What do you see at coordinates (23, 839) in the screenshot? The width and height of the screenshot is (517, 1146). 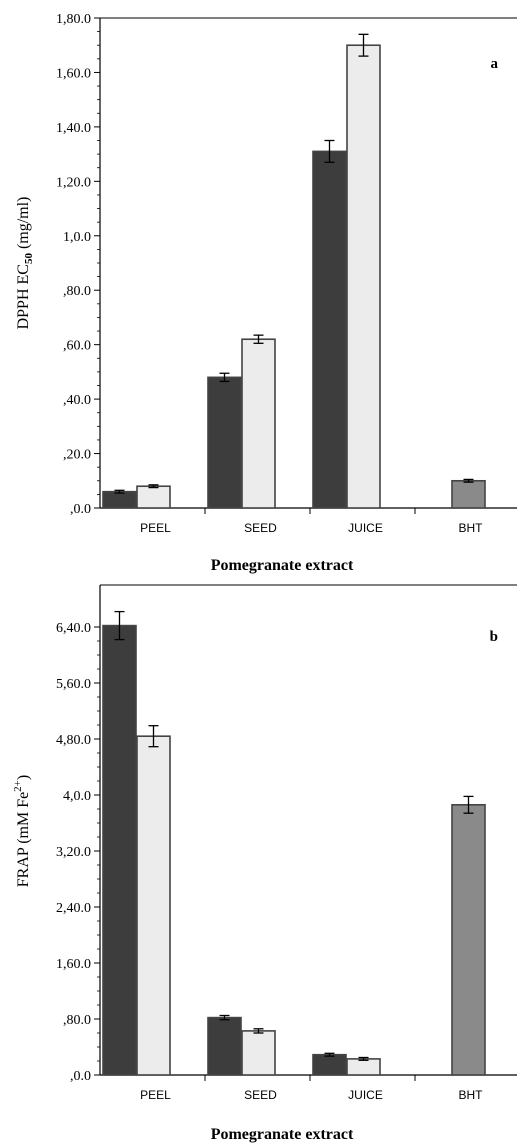 I see `y-title-main: FRAP (mM Fe` at bounding box center [23, 839].